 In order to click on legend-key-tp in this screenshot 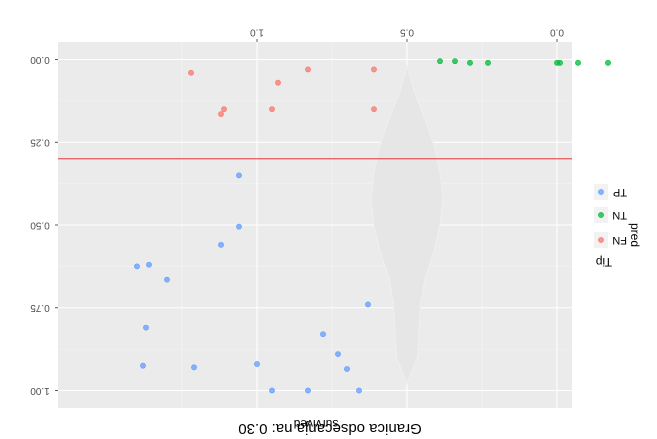, I will do `click(601, 192)`.